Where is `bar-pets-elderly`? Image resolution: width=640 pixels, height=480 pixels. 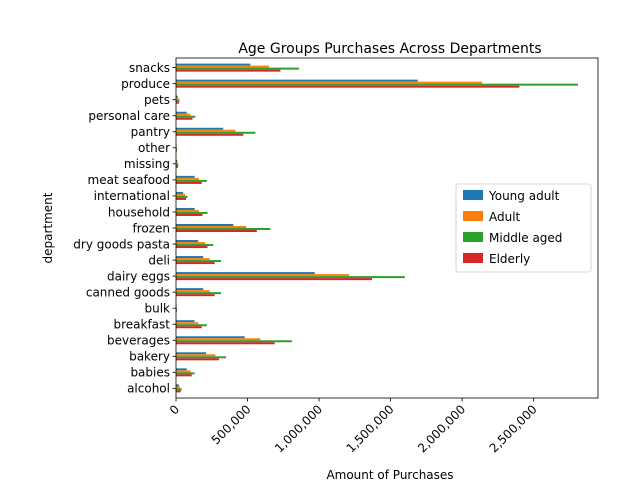
bar-pets-elderly is located at coordinates (178, 102).